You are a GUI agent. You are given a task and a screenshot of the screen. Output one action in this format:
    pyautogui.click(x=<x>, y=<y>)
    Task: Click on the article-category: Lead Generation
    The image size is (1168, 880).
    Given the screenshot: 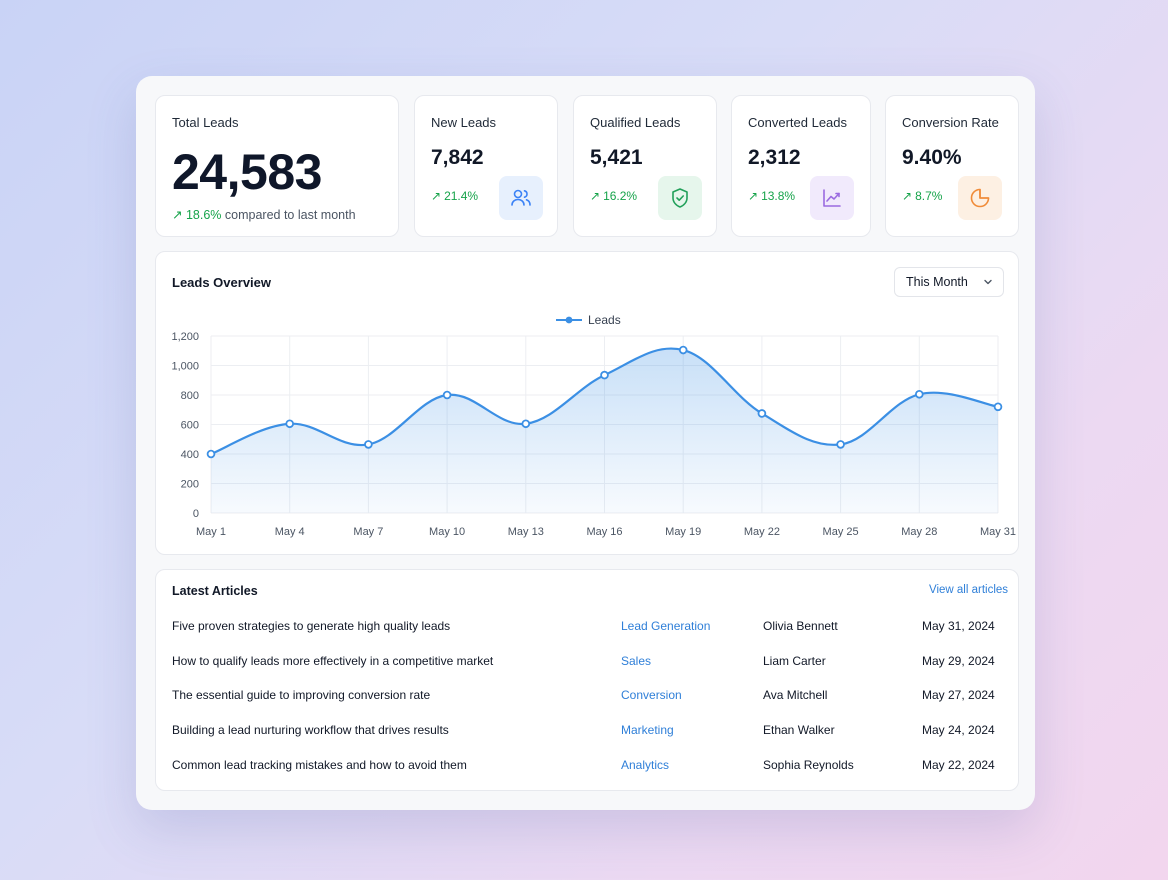 What is the action you would take?
    pyautogui.click(x=666, y=626)
    